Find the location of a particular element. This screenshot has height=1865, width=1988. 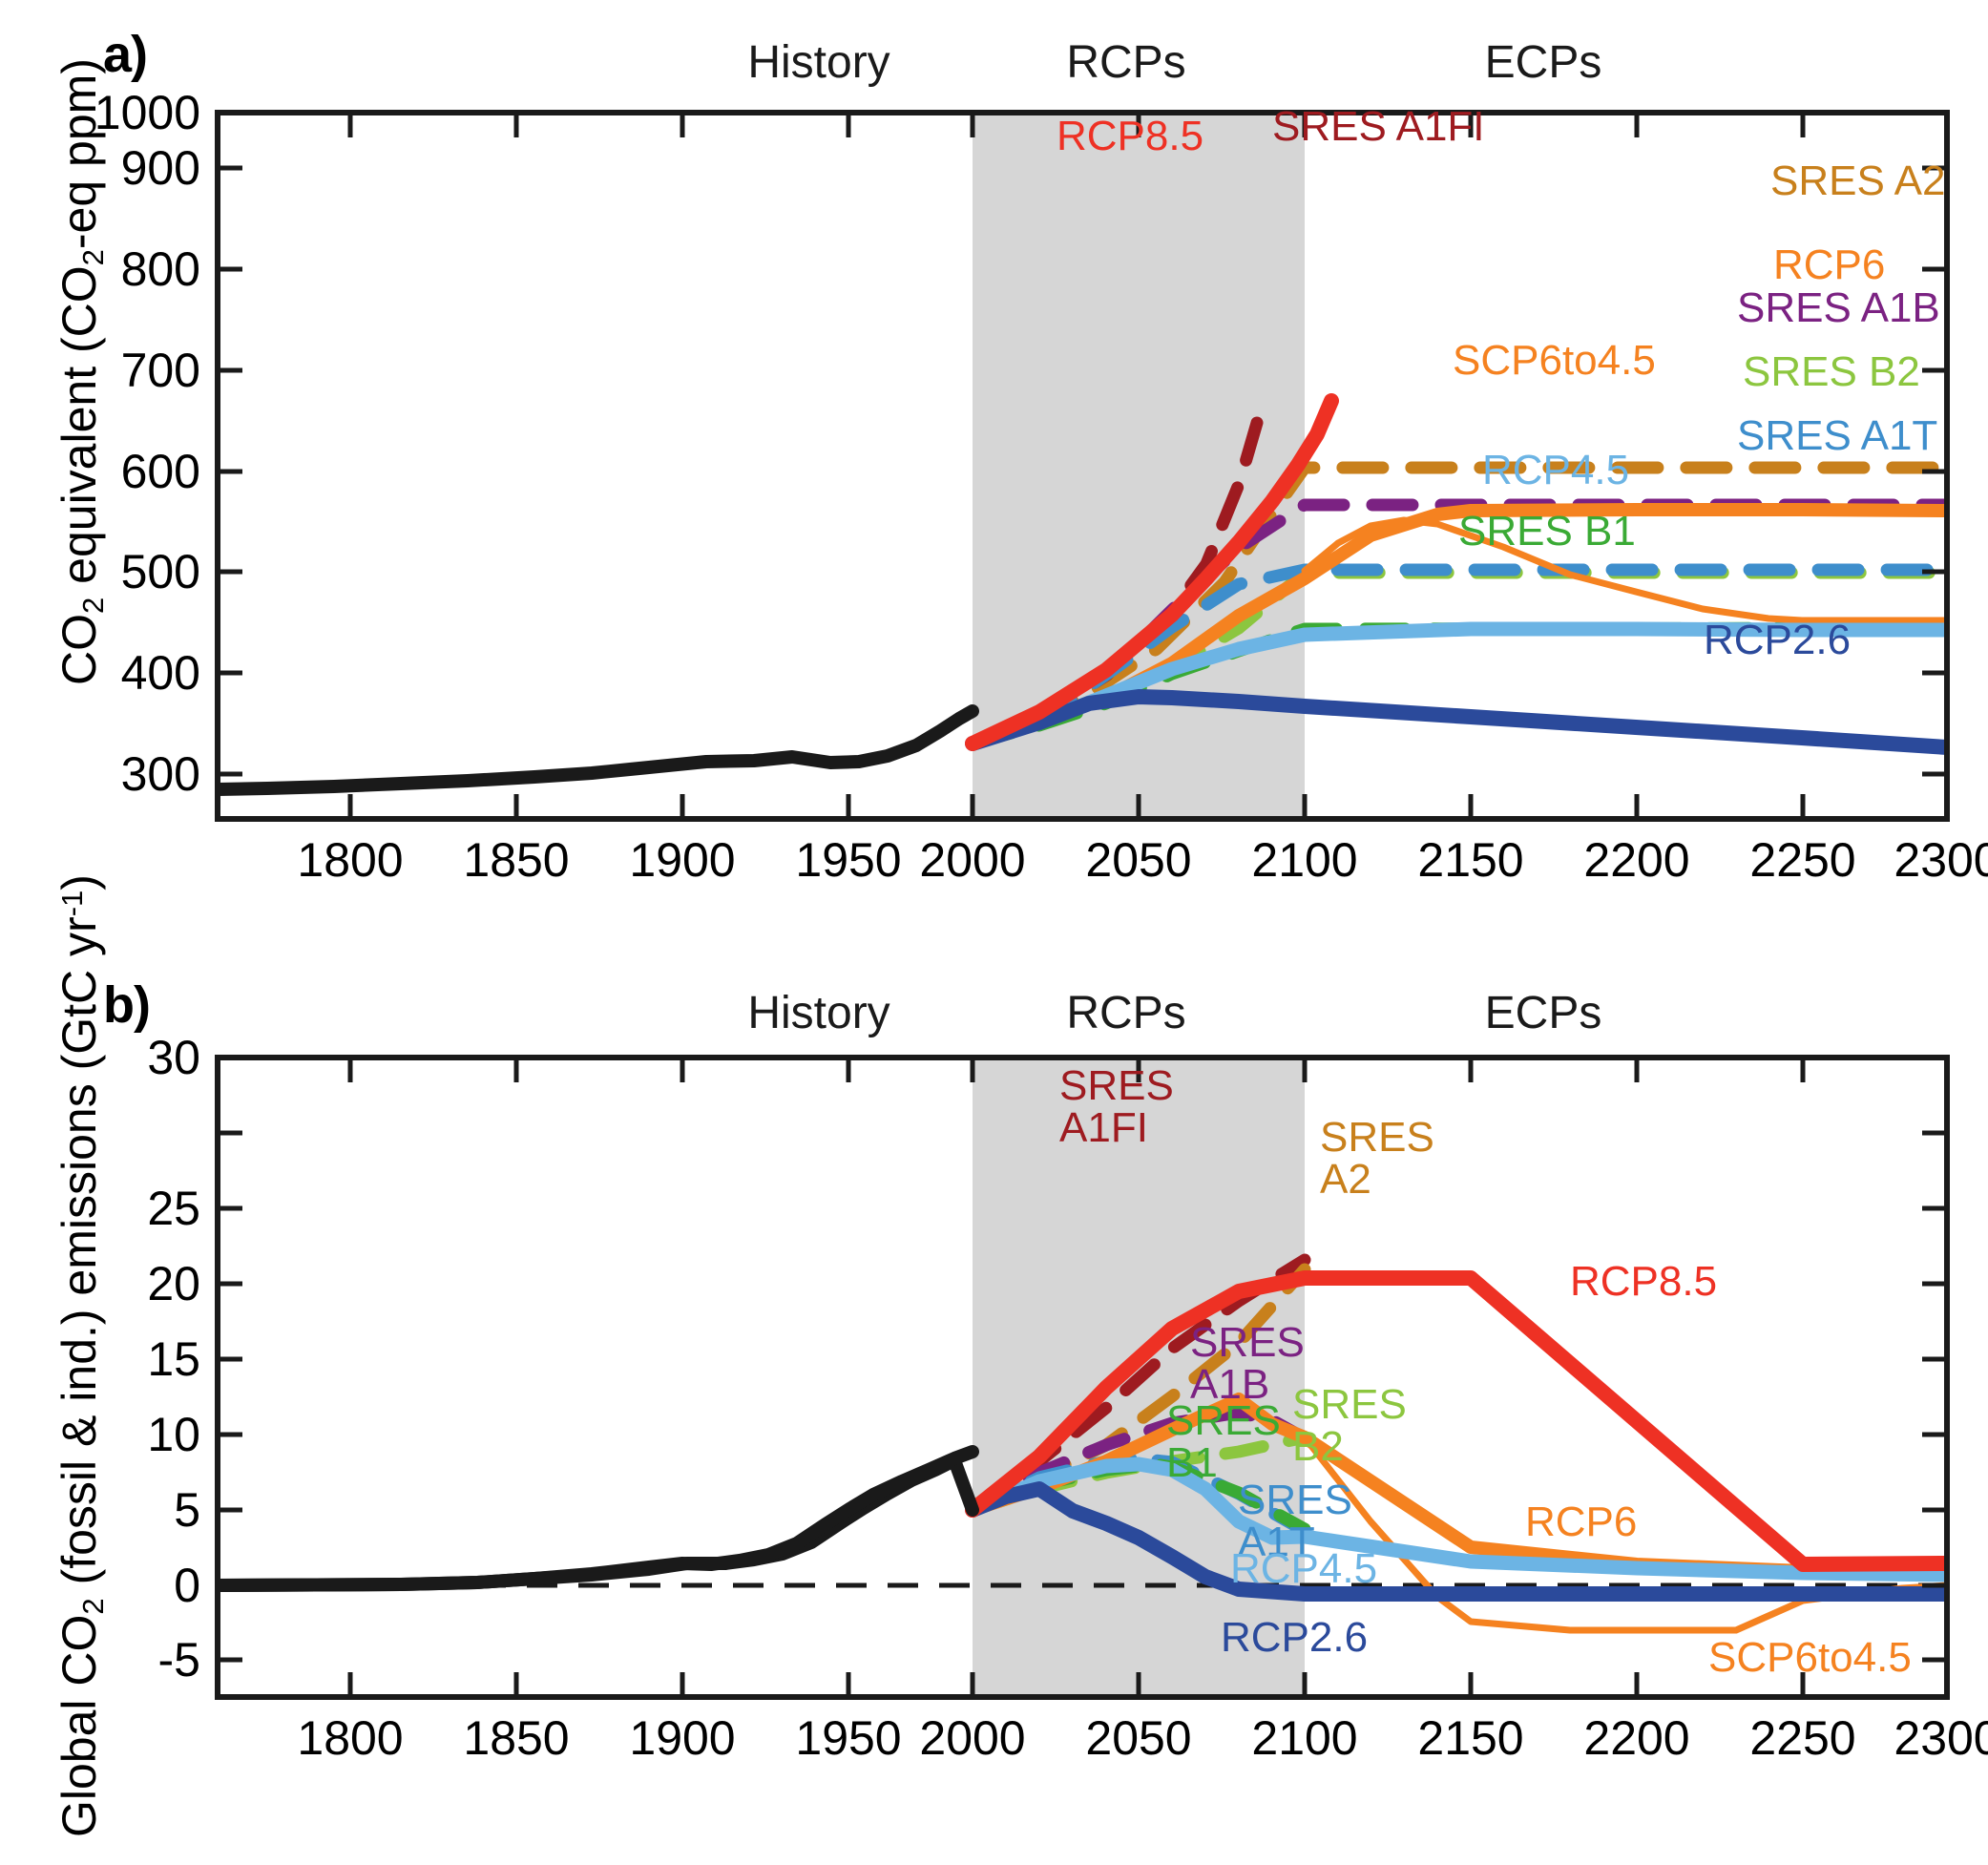

panel-a-label-scp6to45: SCP6to4.5 is located at coordinates (1554, 360).